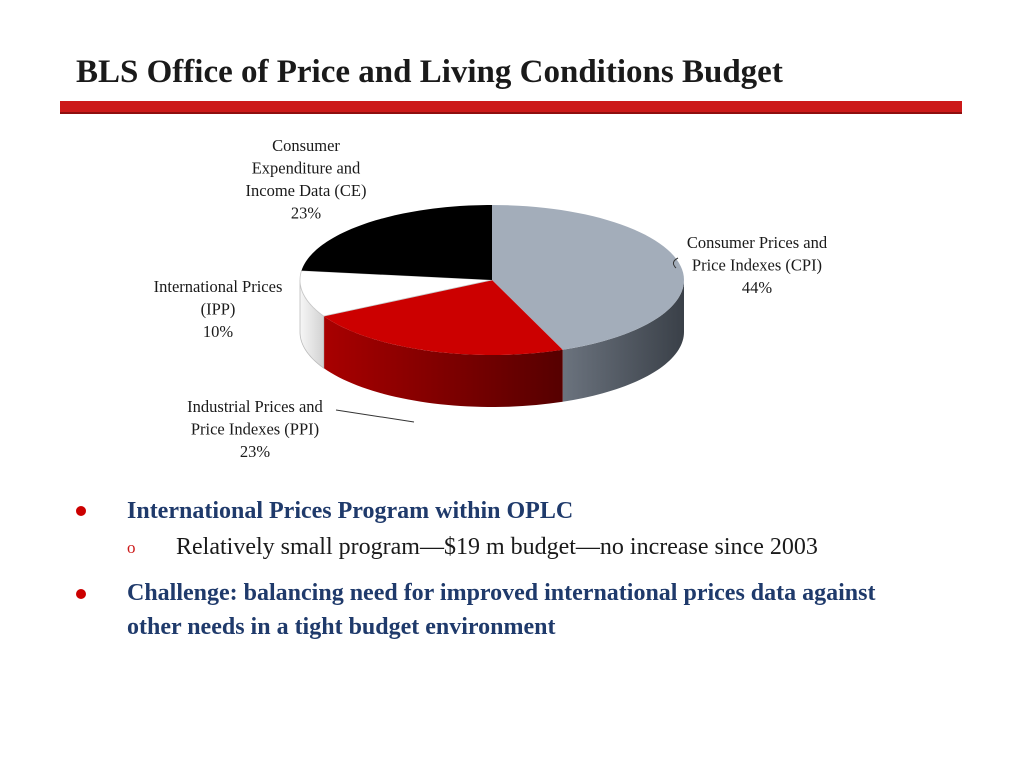 The height and width of the screenshot is (768, 1024). What do you see at coordinates (350, 511) in the screenshot?
I see `bullet-item: International Prices Program within OPLC` at bounding box center [350, 511].